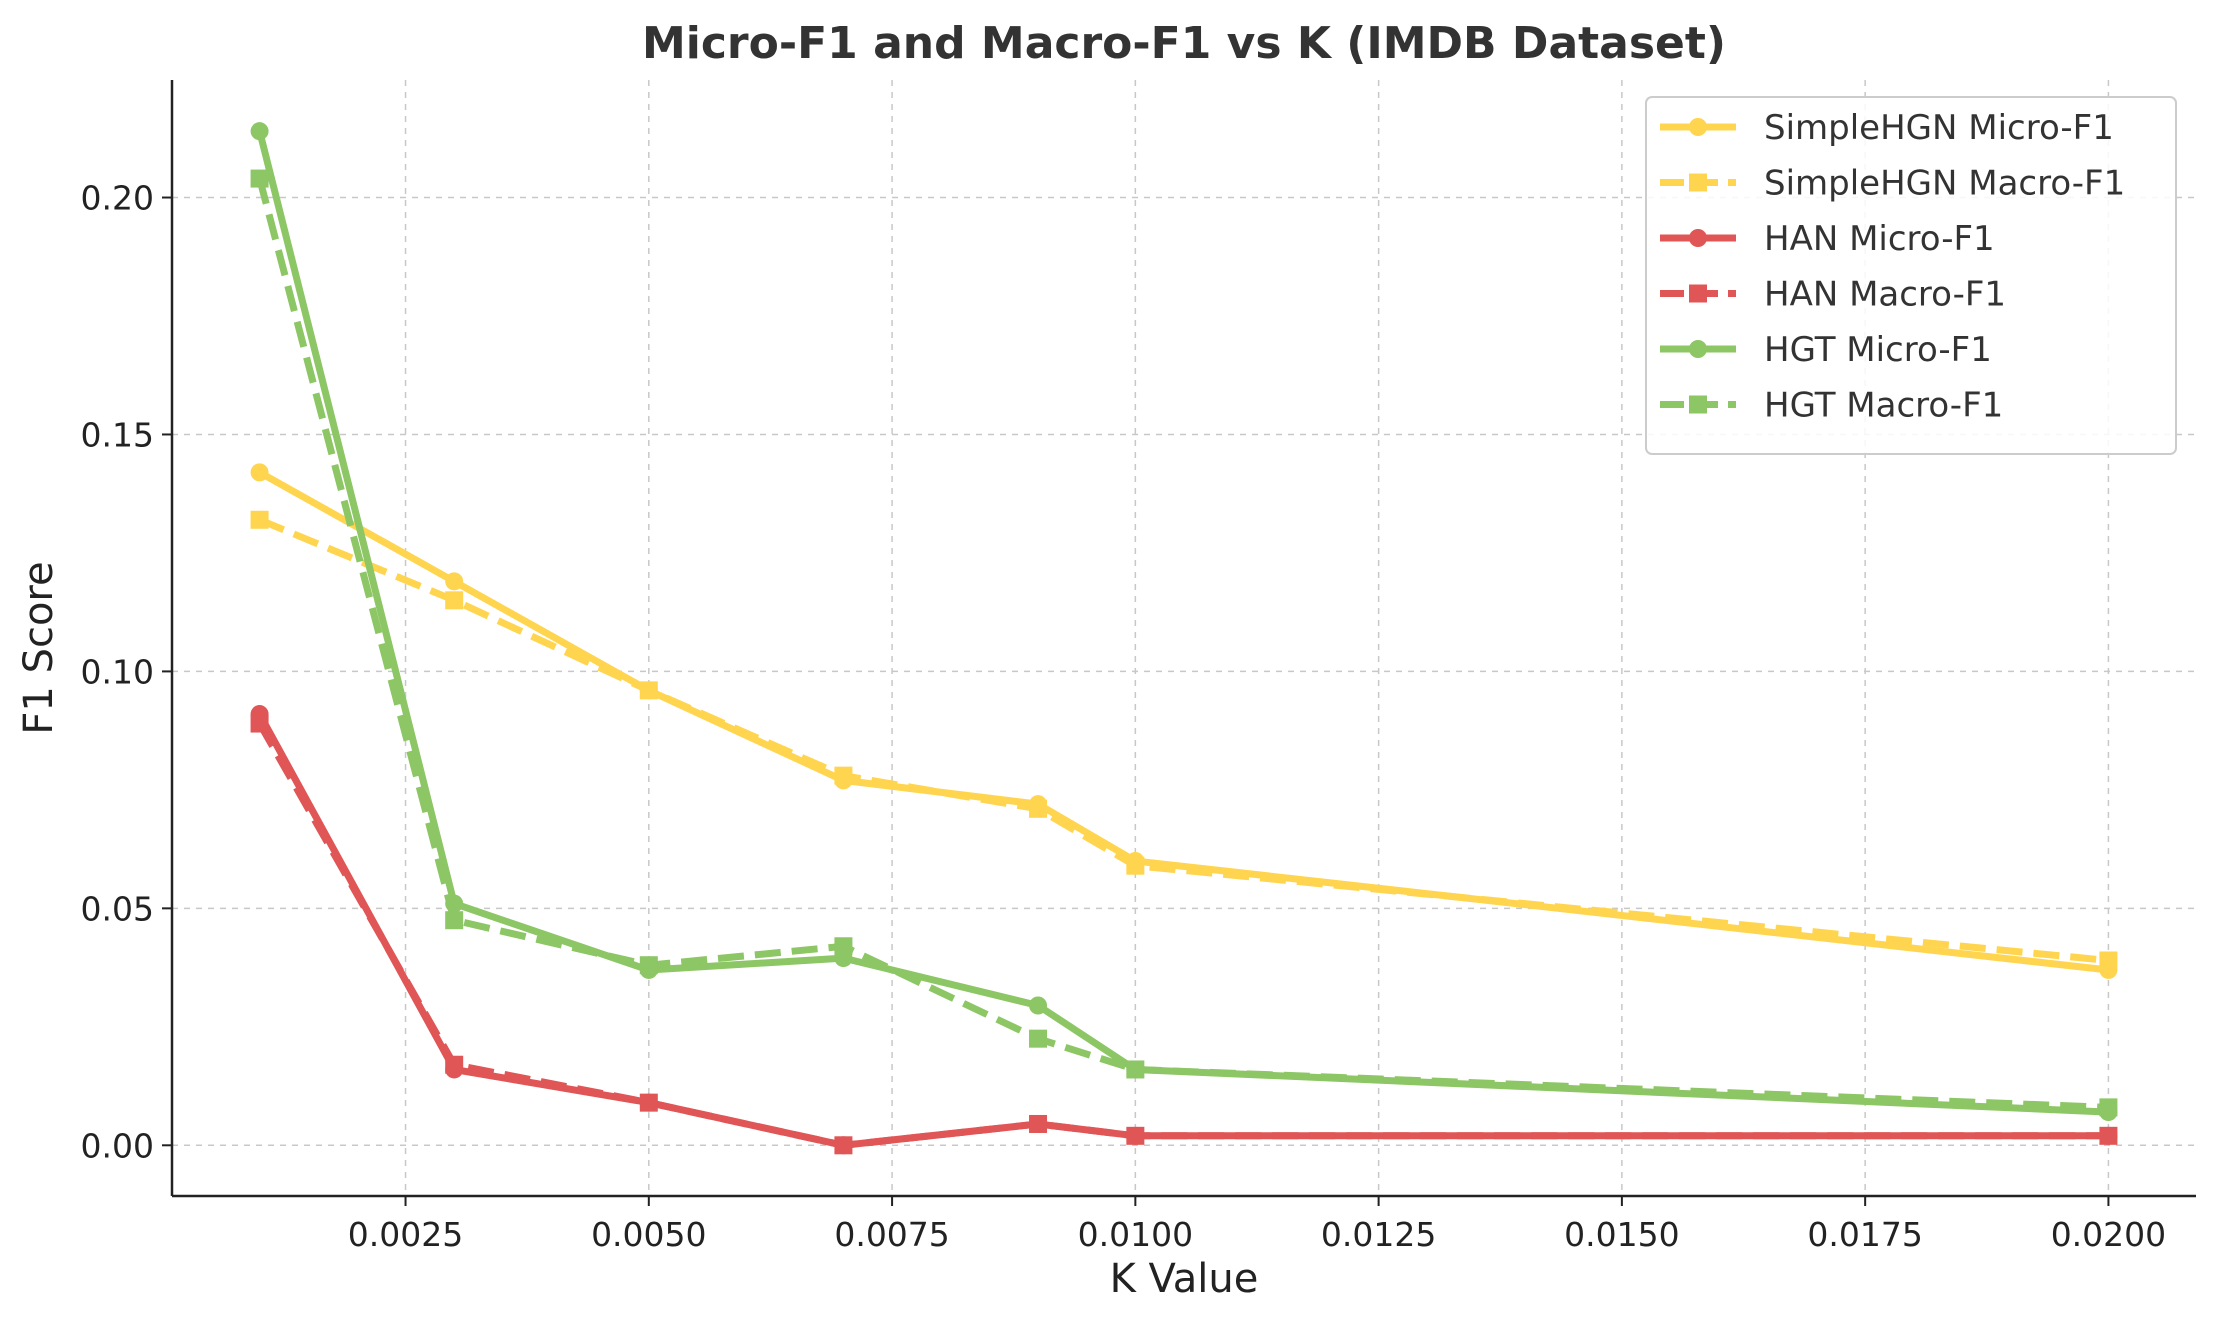 This screenshot has width=2217, height=1322. What do you see at coordinates (117, 434) in the screenshot?
I see `y-tick-label: 0.15` at bounding box center [117, 434].